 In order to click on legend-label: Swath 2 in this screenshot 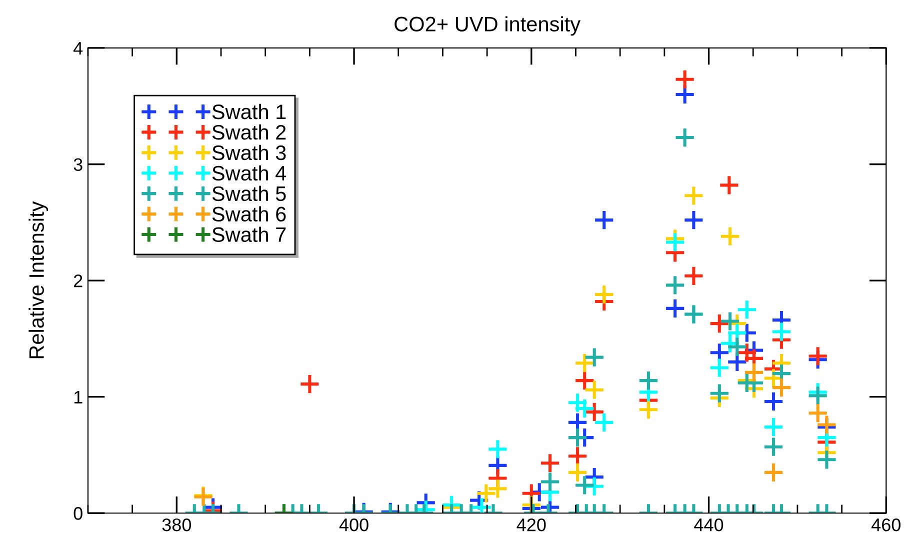, I will do `click(249, 132)`.